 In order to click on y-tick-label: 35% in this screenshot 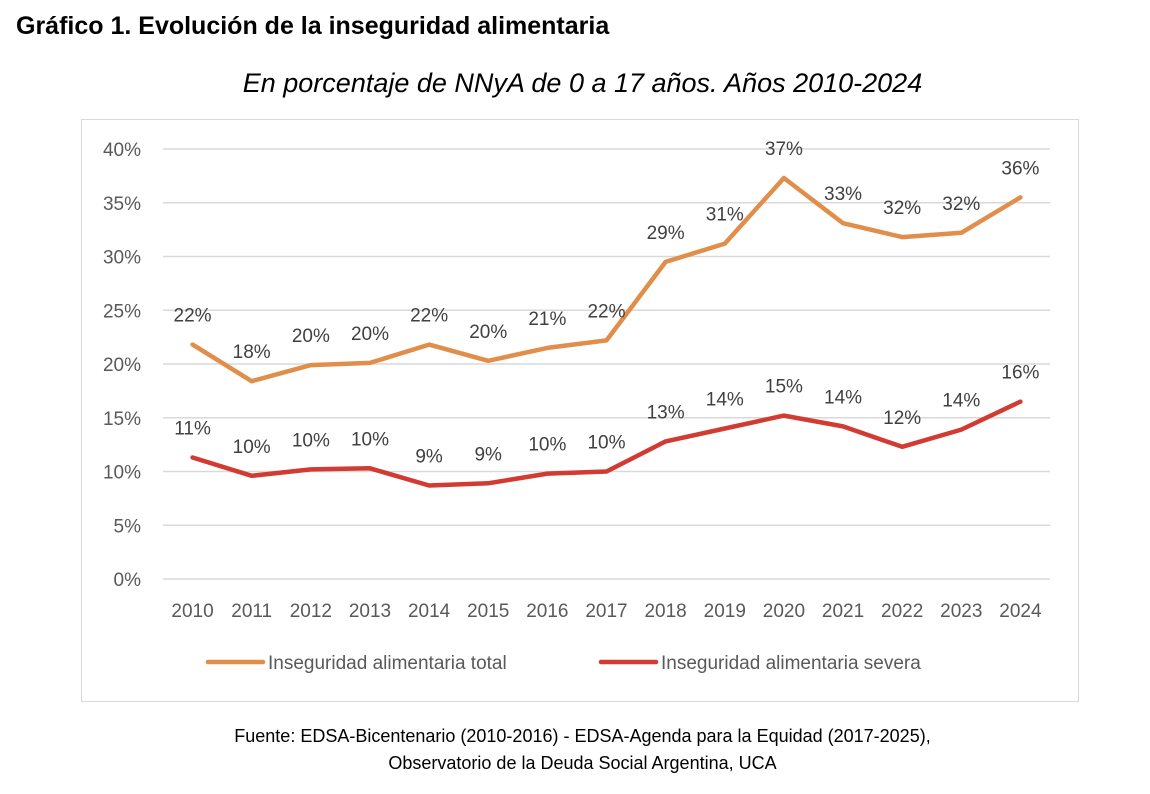, I will do `click(122, 204)`.